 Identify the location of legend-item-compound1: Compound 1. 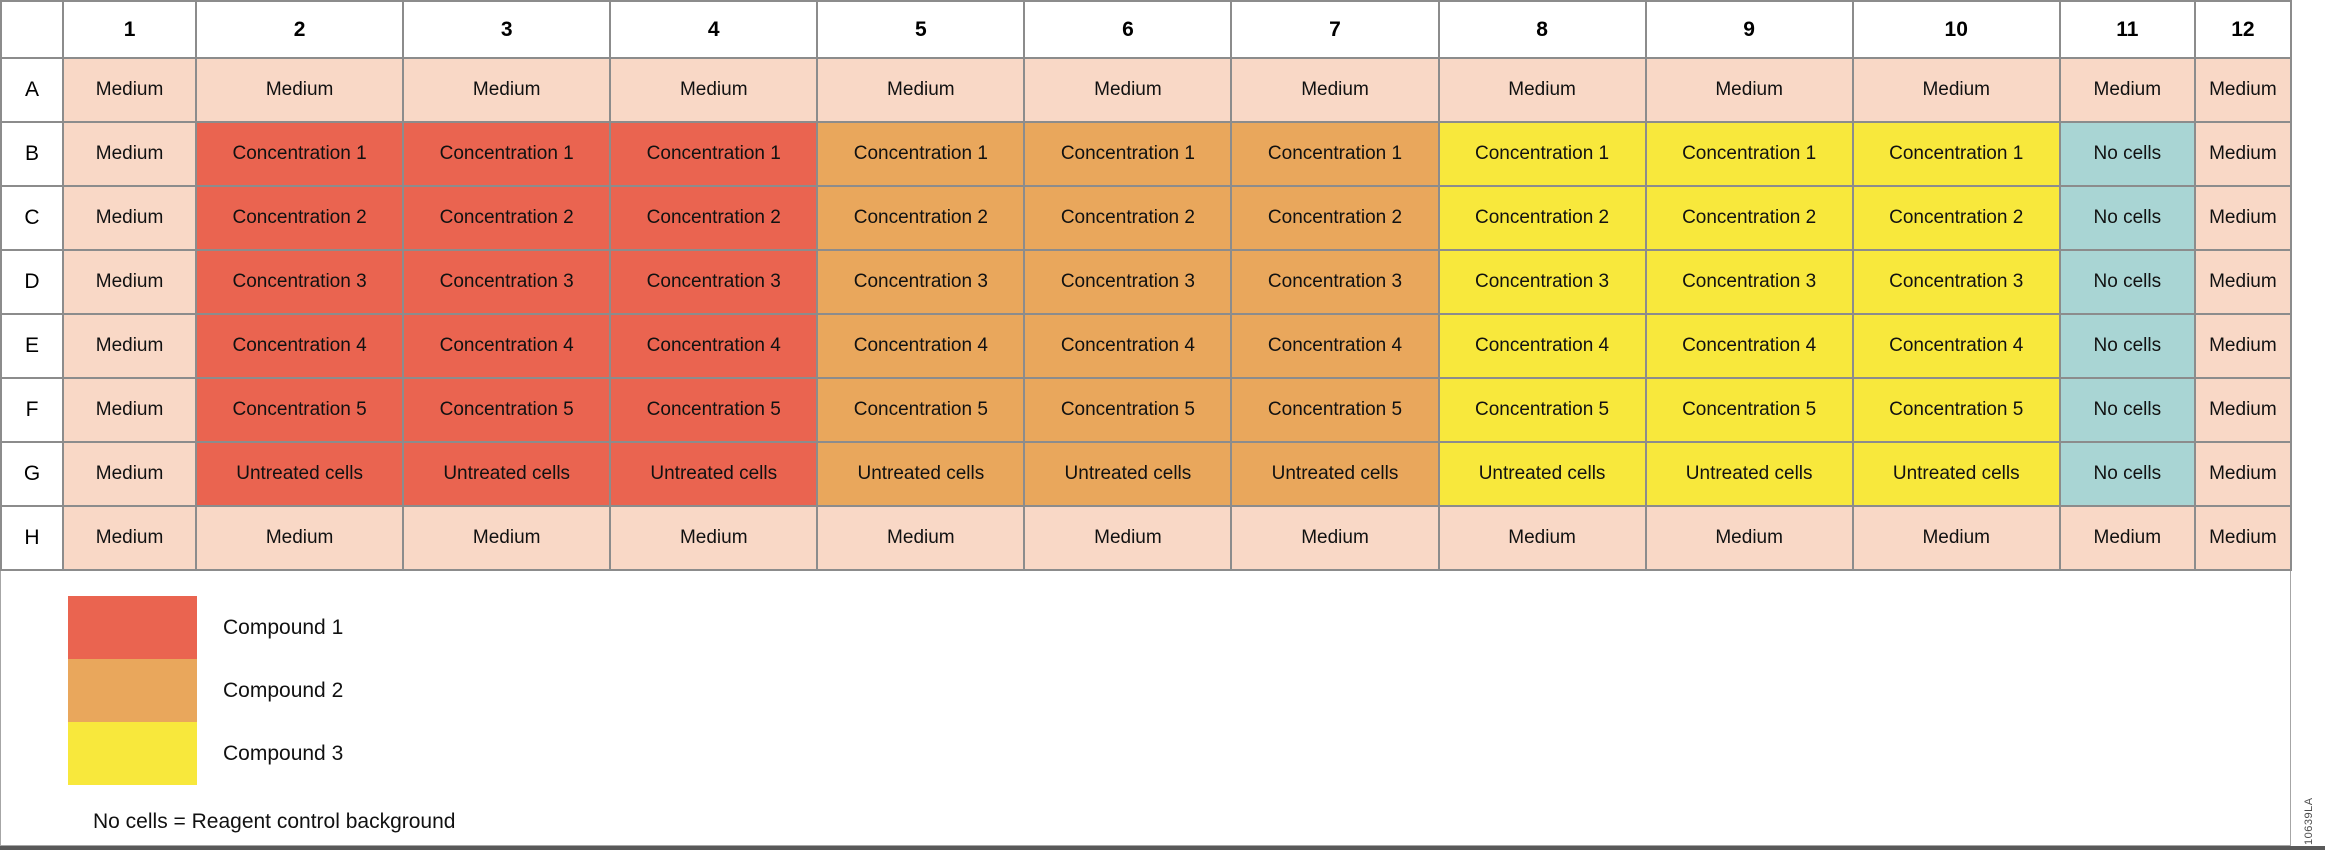
(205, 627).